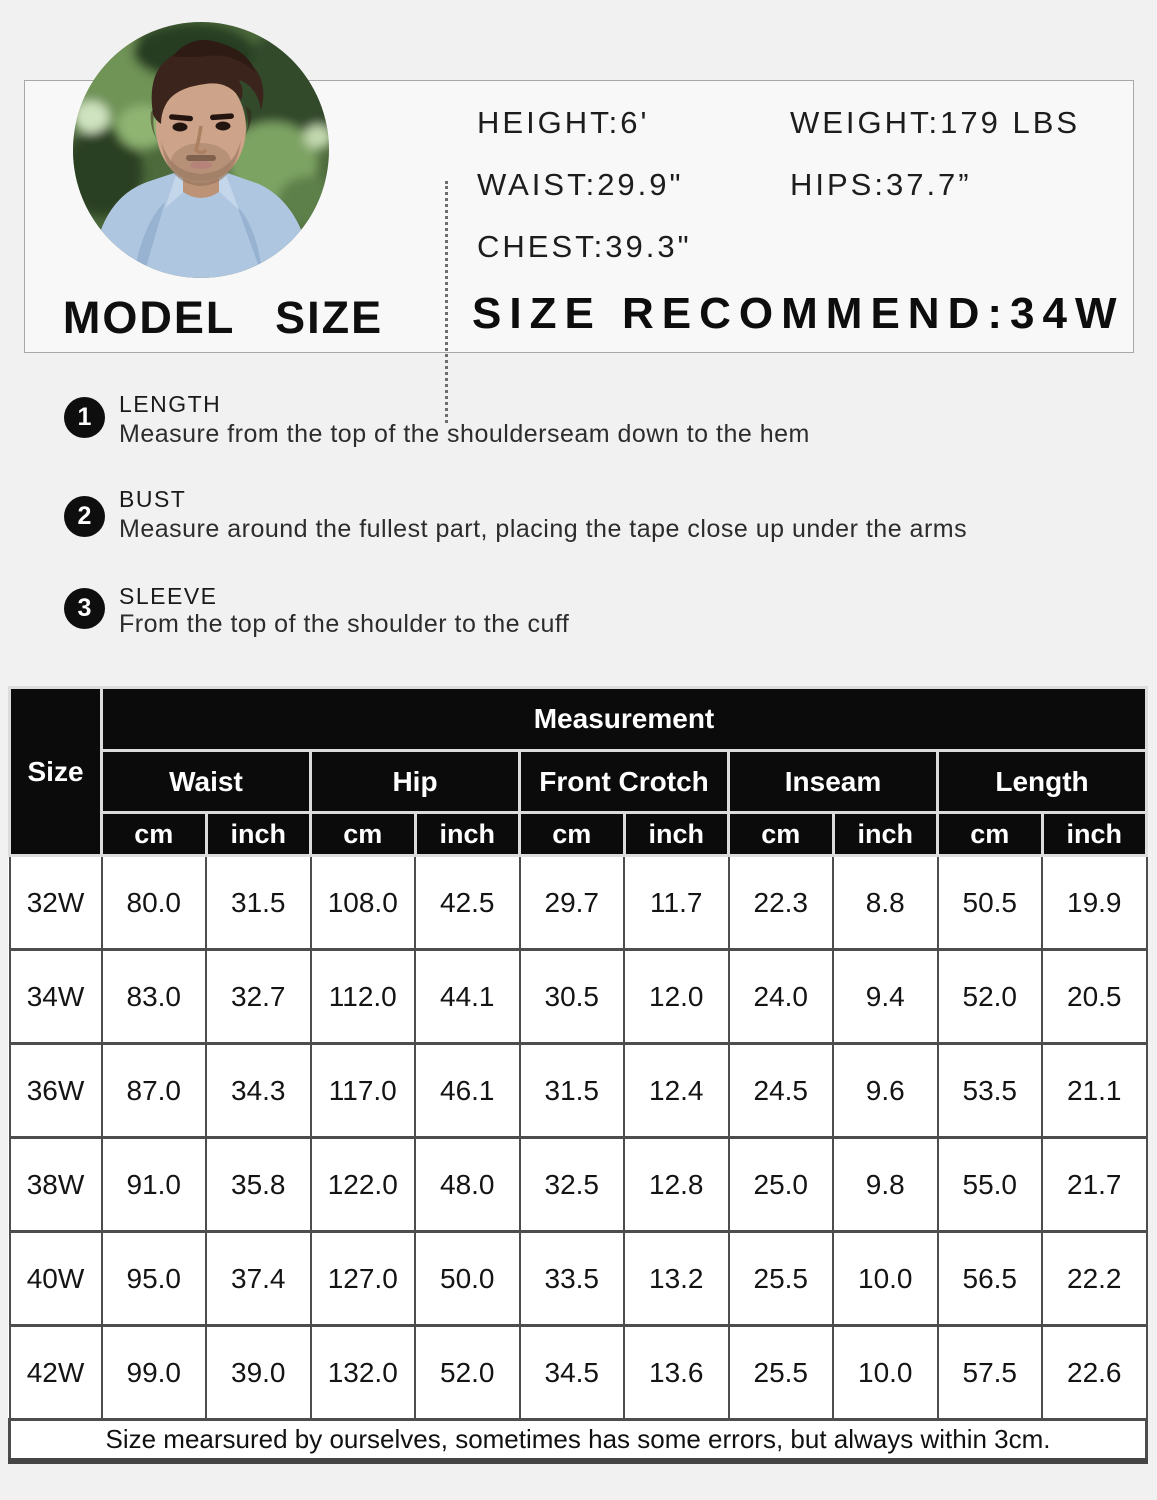 This screenshot has height=1500, width=1157. I want to click on model-size-title: MODEL SIZE, so click(223, 317).